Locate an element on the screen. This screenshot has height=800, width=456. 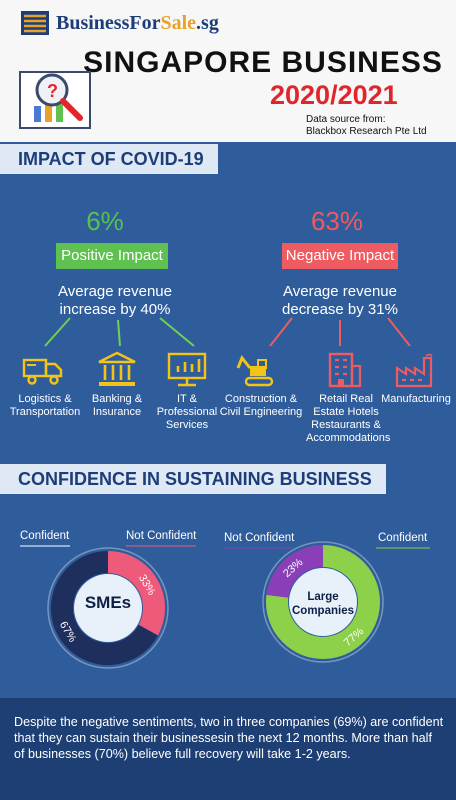
building-icon is located at coordinates (345, 370).